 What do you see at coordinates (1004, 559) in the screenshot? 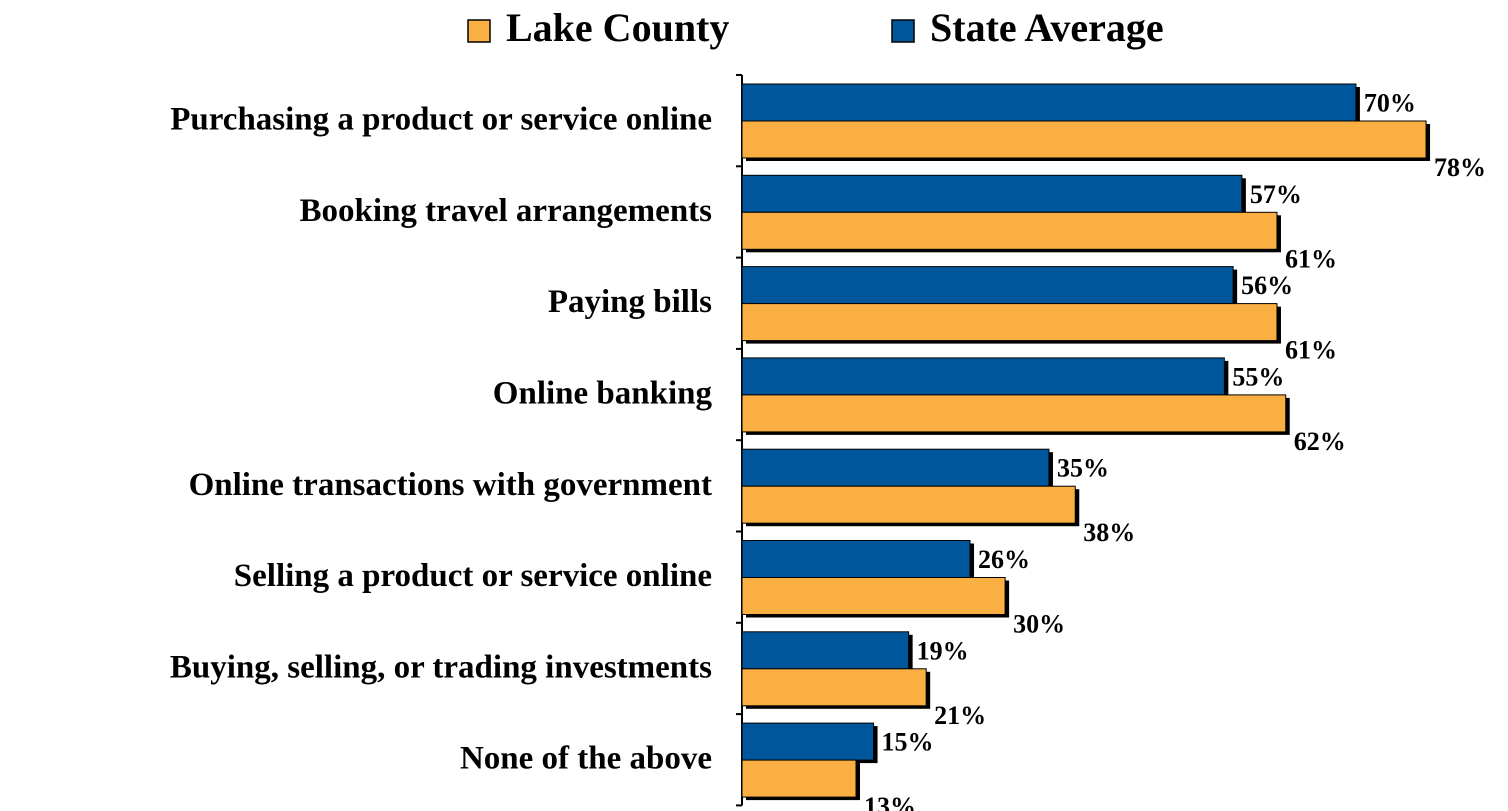
I see `data-label: 26%` at bounding box center [1004, 559].